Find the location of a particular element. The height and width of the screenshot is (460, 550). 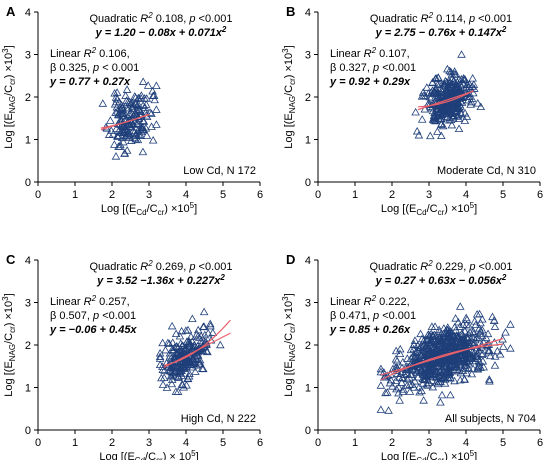

linear-equation: y = 0.77 + 0.27x is located at coordinates (90, 82).